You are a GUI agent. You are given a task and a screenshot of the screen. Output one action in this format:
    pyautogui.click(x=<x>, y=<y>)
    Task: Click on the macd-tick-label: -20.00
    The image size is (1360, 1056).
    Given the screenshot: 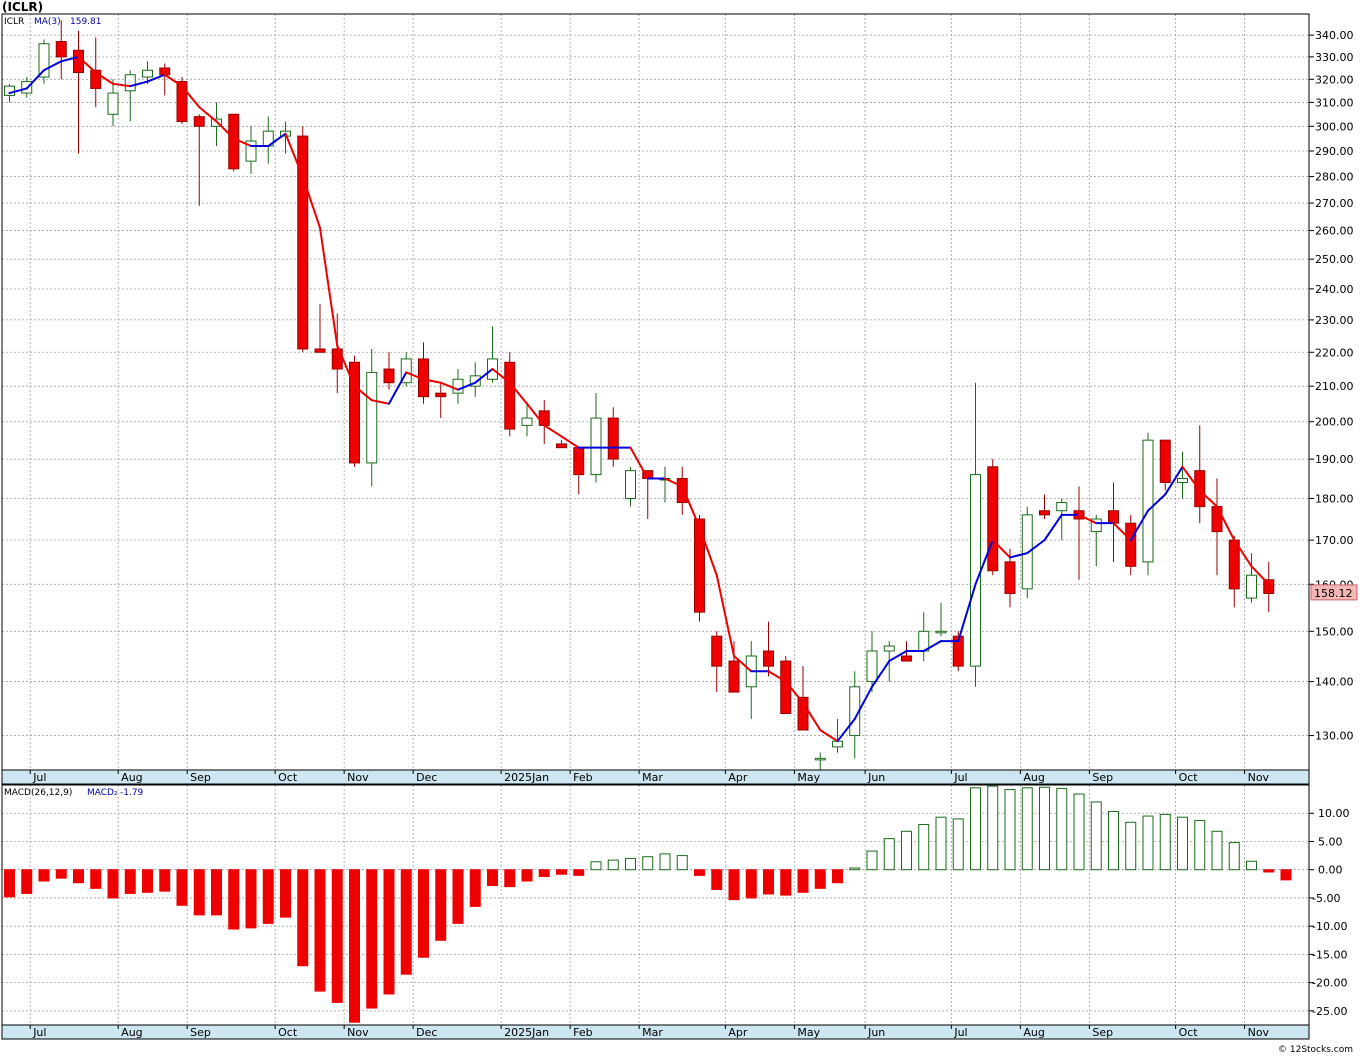 What is the action you would take?
    pyautogui.click(x=1329, y=983)
    